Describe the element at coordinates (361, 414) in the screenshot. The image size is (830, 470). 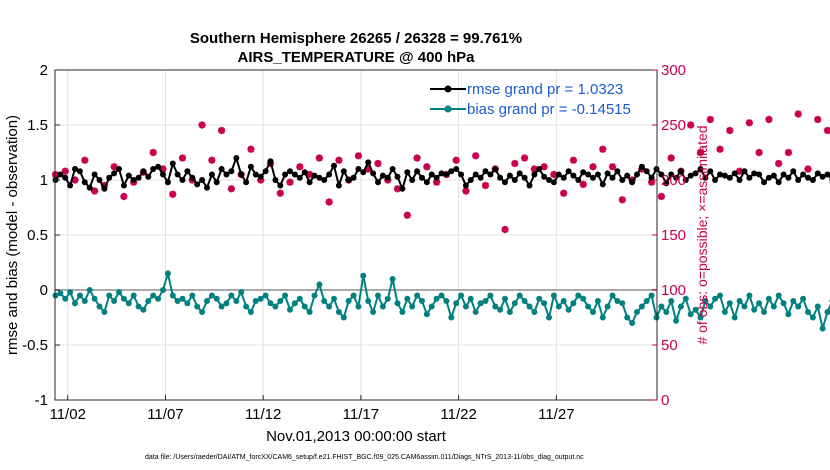
I see `x-tick-label: 11/17` at that location.